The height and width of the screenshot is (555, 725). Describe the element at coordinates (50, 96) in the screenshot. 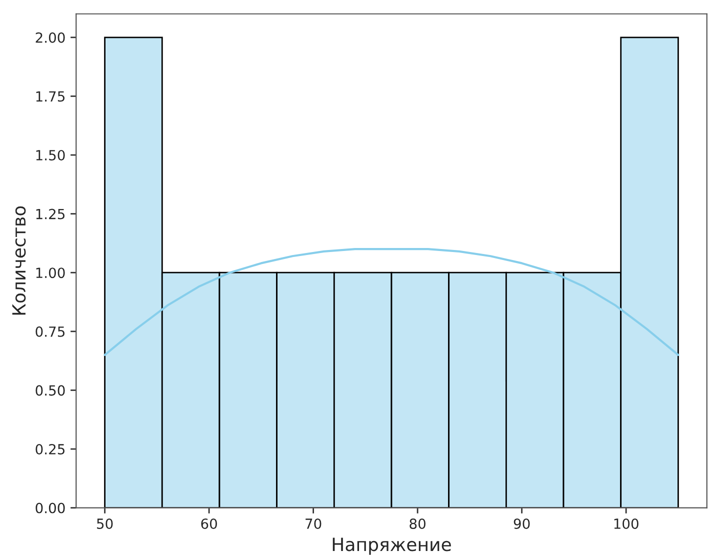

I see `y-tick-label: 1.75` at that location.